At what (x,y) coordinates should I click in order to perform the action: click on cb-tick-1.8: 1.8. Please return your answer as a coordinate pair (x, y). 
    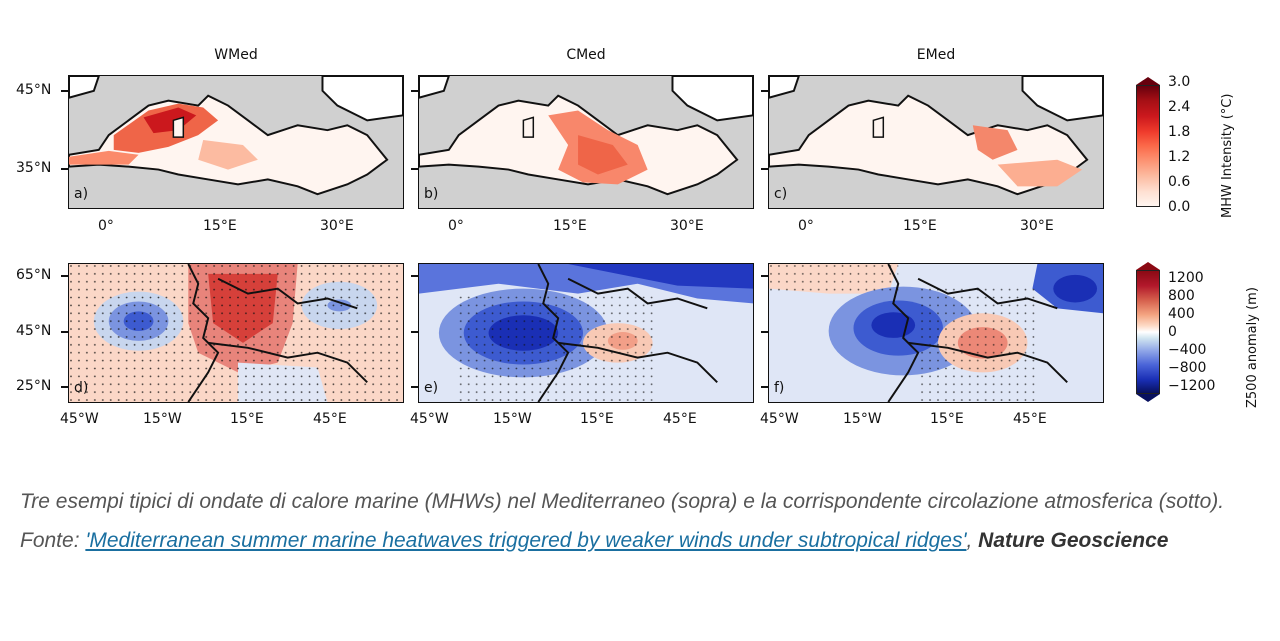
    Looking at the image, I should click on (1179, 132).